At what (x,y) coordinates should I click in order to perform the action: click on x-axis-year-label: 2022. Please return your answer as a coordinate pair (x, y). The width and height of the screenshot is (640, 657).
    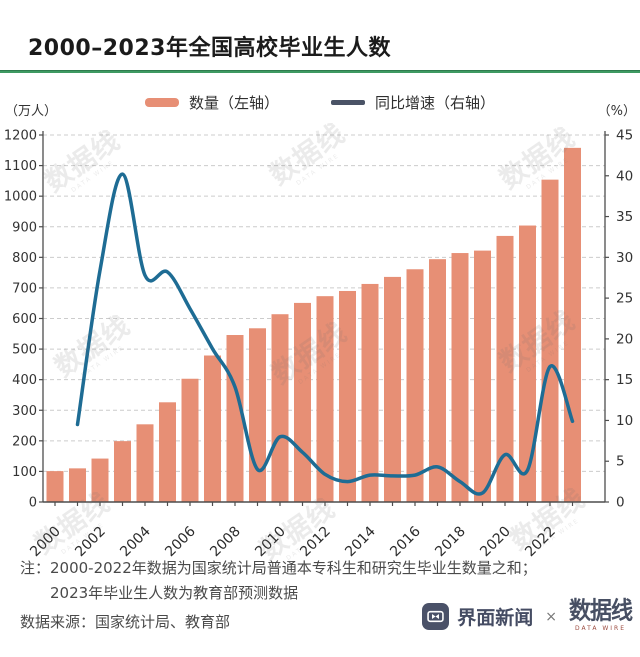
    Looking at the image, I should click on (540, 542).